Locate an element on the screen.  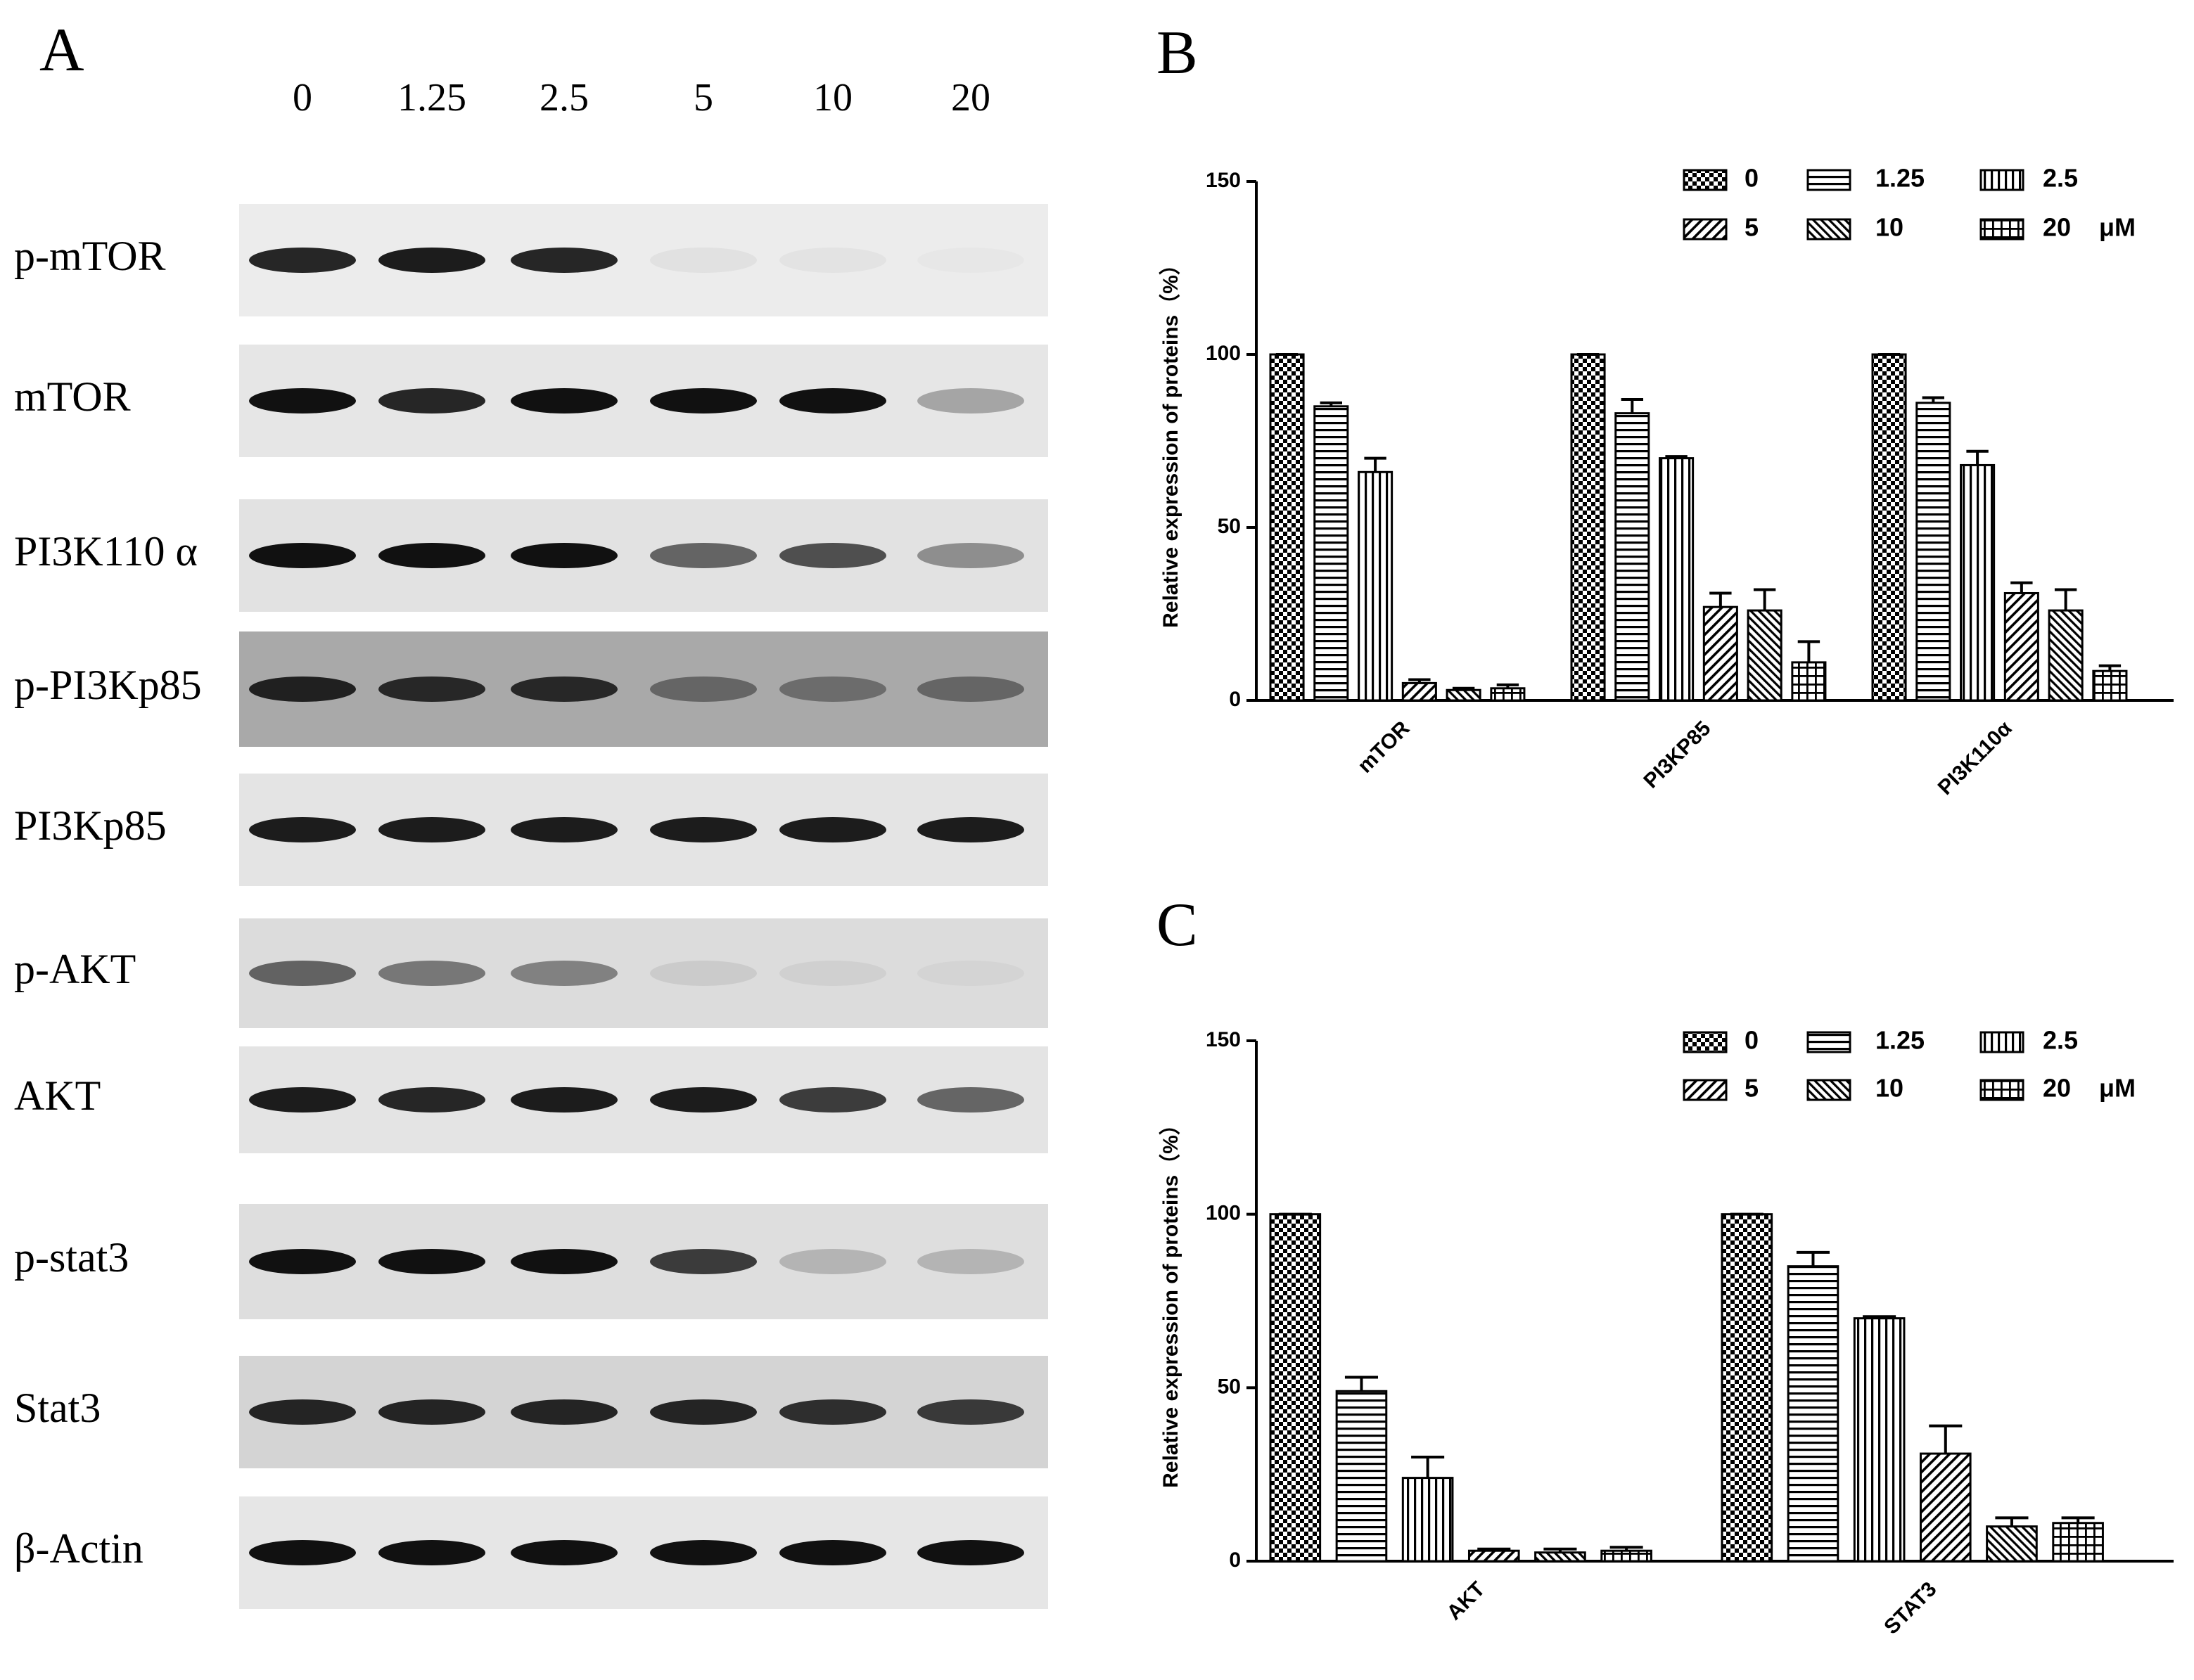
legend-label: 20 is located at coordinates (2057, 1088).